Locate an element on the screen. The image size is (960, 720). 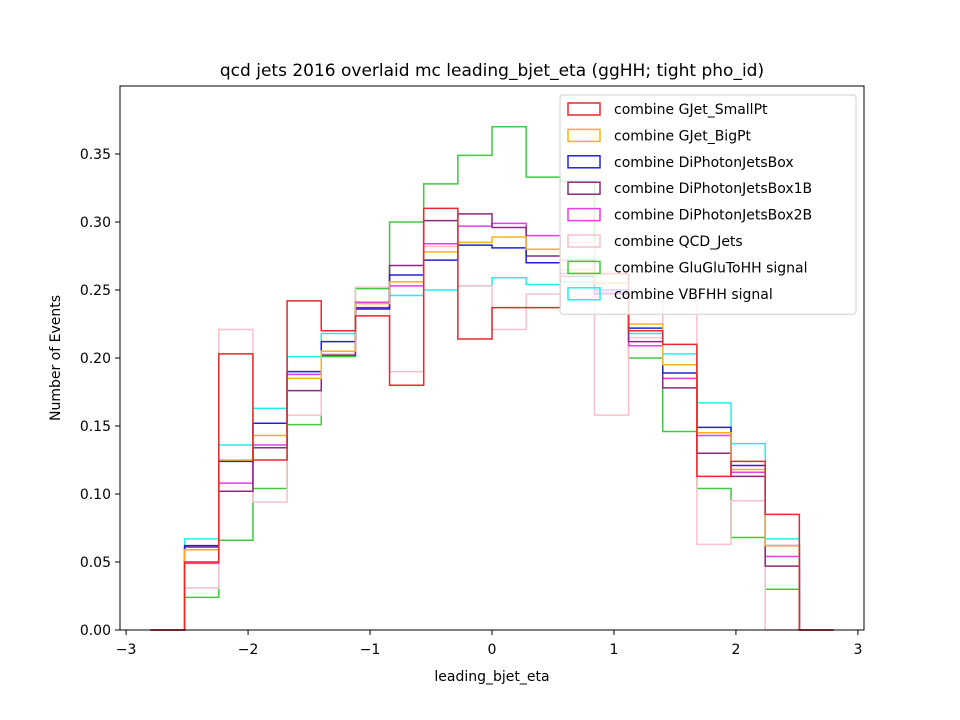
x-axis-ticks: −3 −2 −1 0 1 2 3 is located at coordinates (489, 644).